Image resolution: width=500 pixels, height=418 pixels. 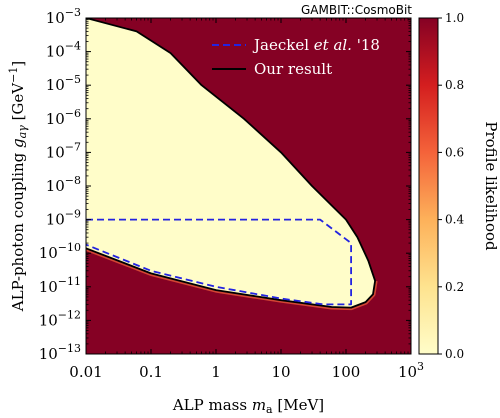 I want to click on colorbar-tick-label: 0.6, so click(x=454, y=152).